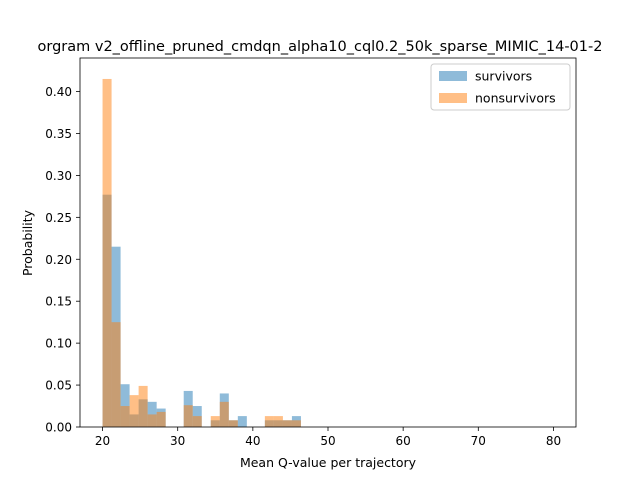 This screenshot has height=480, width=640. Describe the element at coordinates (503, 76) in the screenshot. I see `legend-label-survivors: survivors` at that location.